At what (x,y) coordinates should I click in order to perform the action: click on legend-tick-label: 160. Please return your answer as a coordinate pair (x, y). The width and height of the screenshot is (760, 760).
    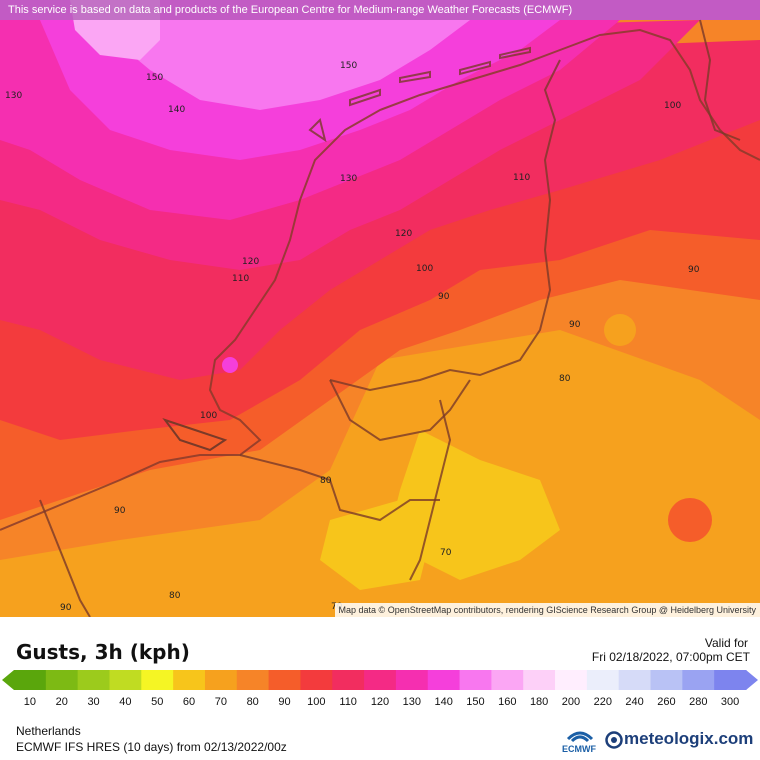
    Looking at the image, I should click on (507, 702).